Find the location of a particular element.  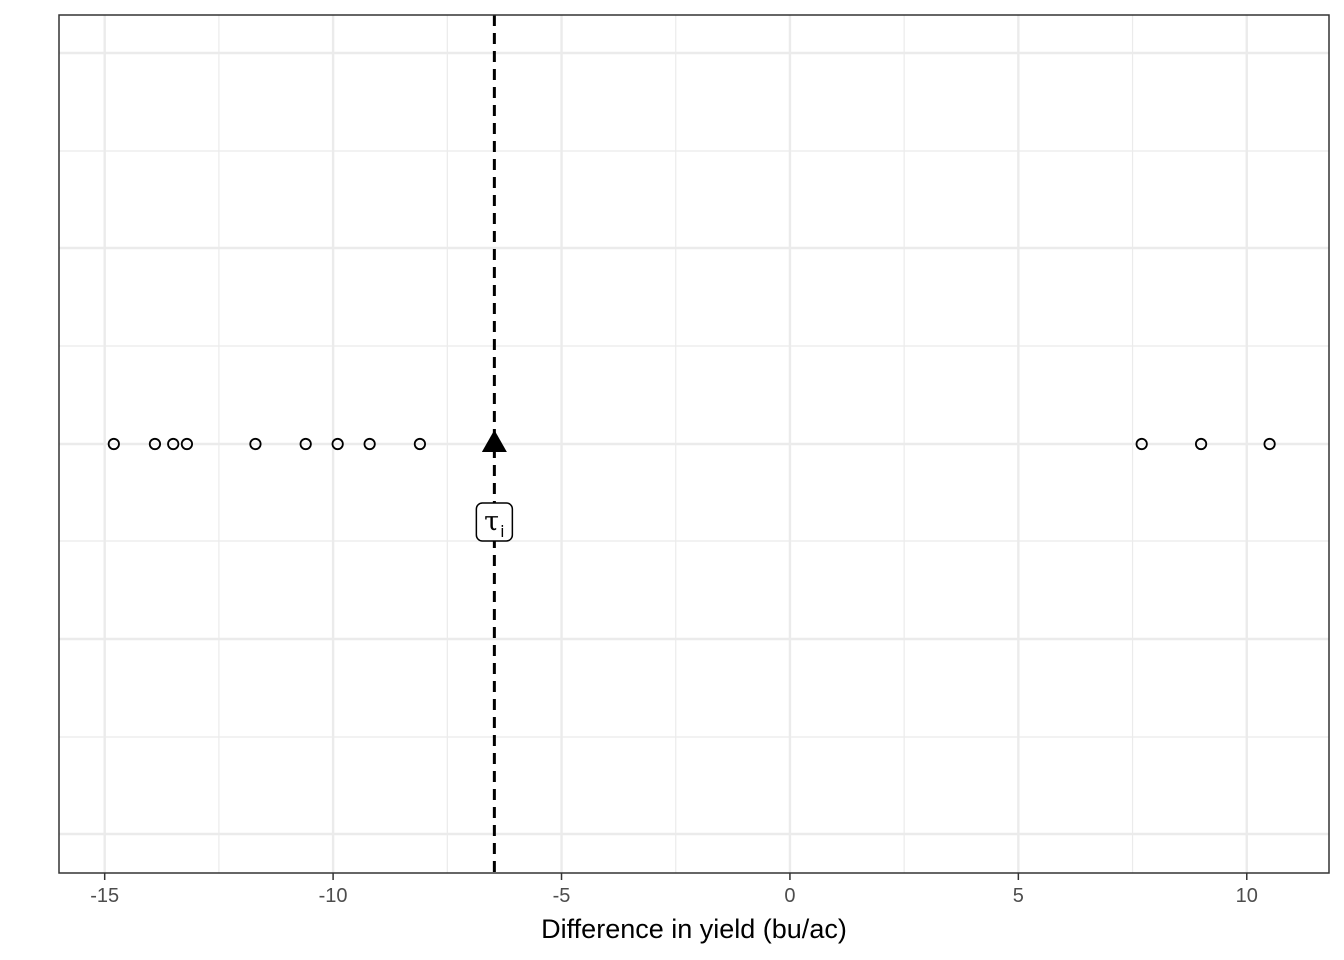

annotation-symbol: τ is located at coordinates (491, 521).